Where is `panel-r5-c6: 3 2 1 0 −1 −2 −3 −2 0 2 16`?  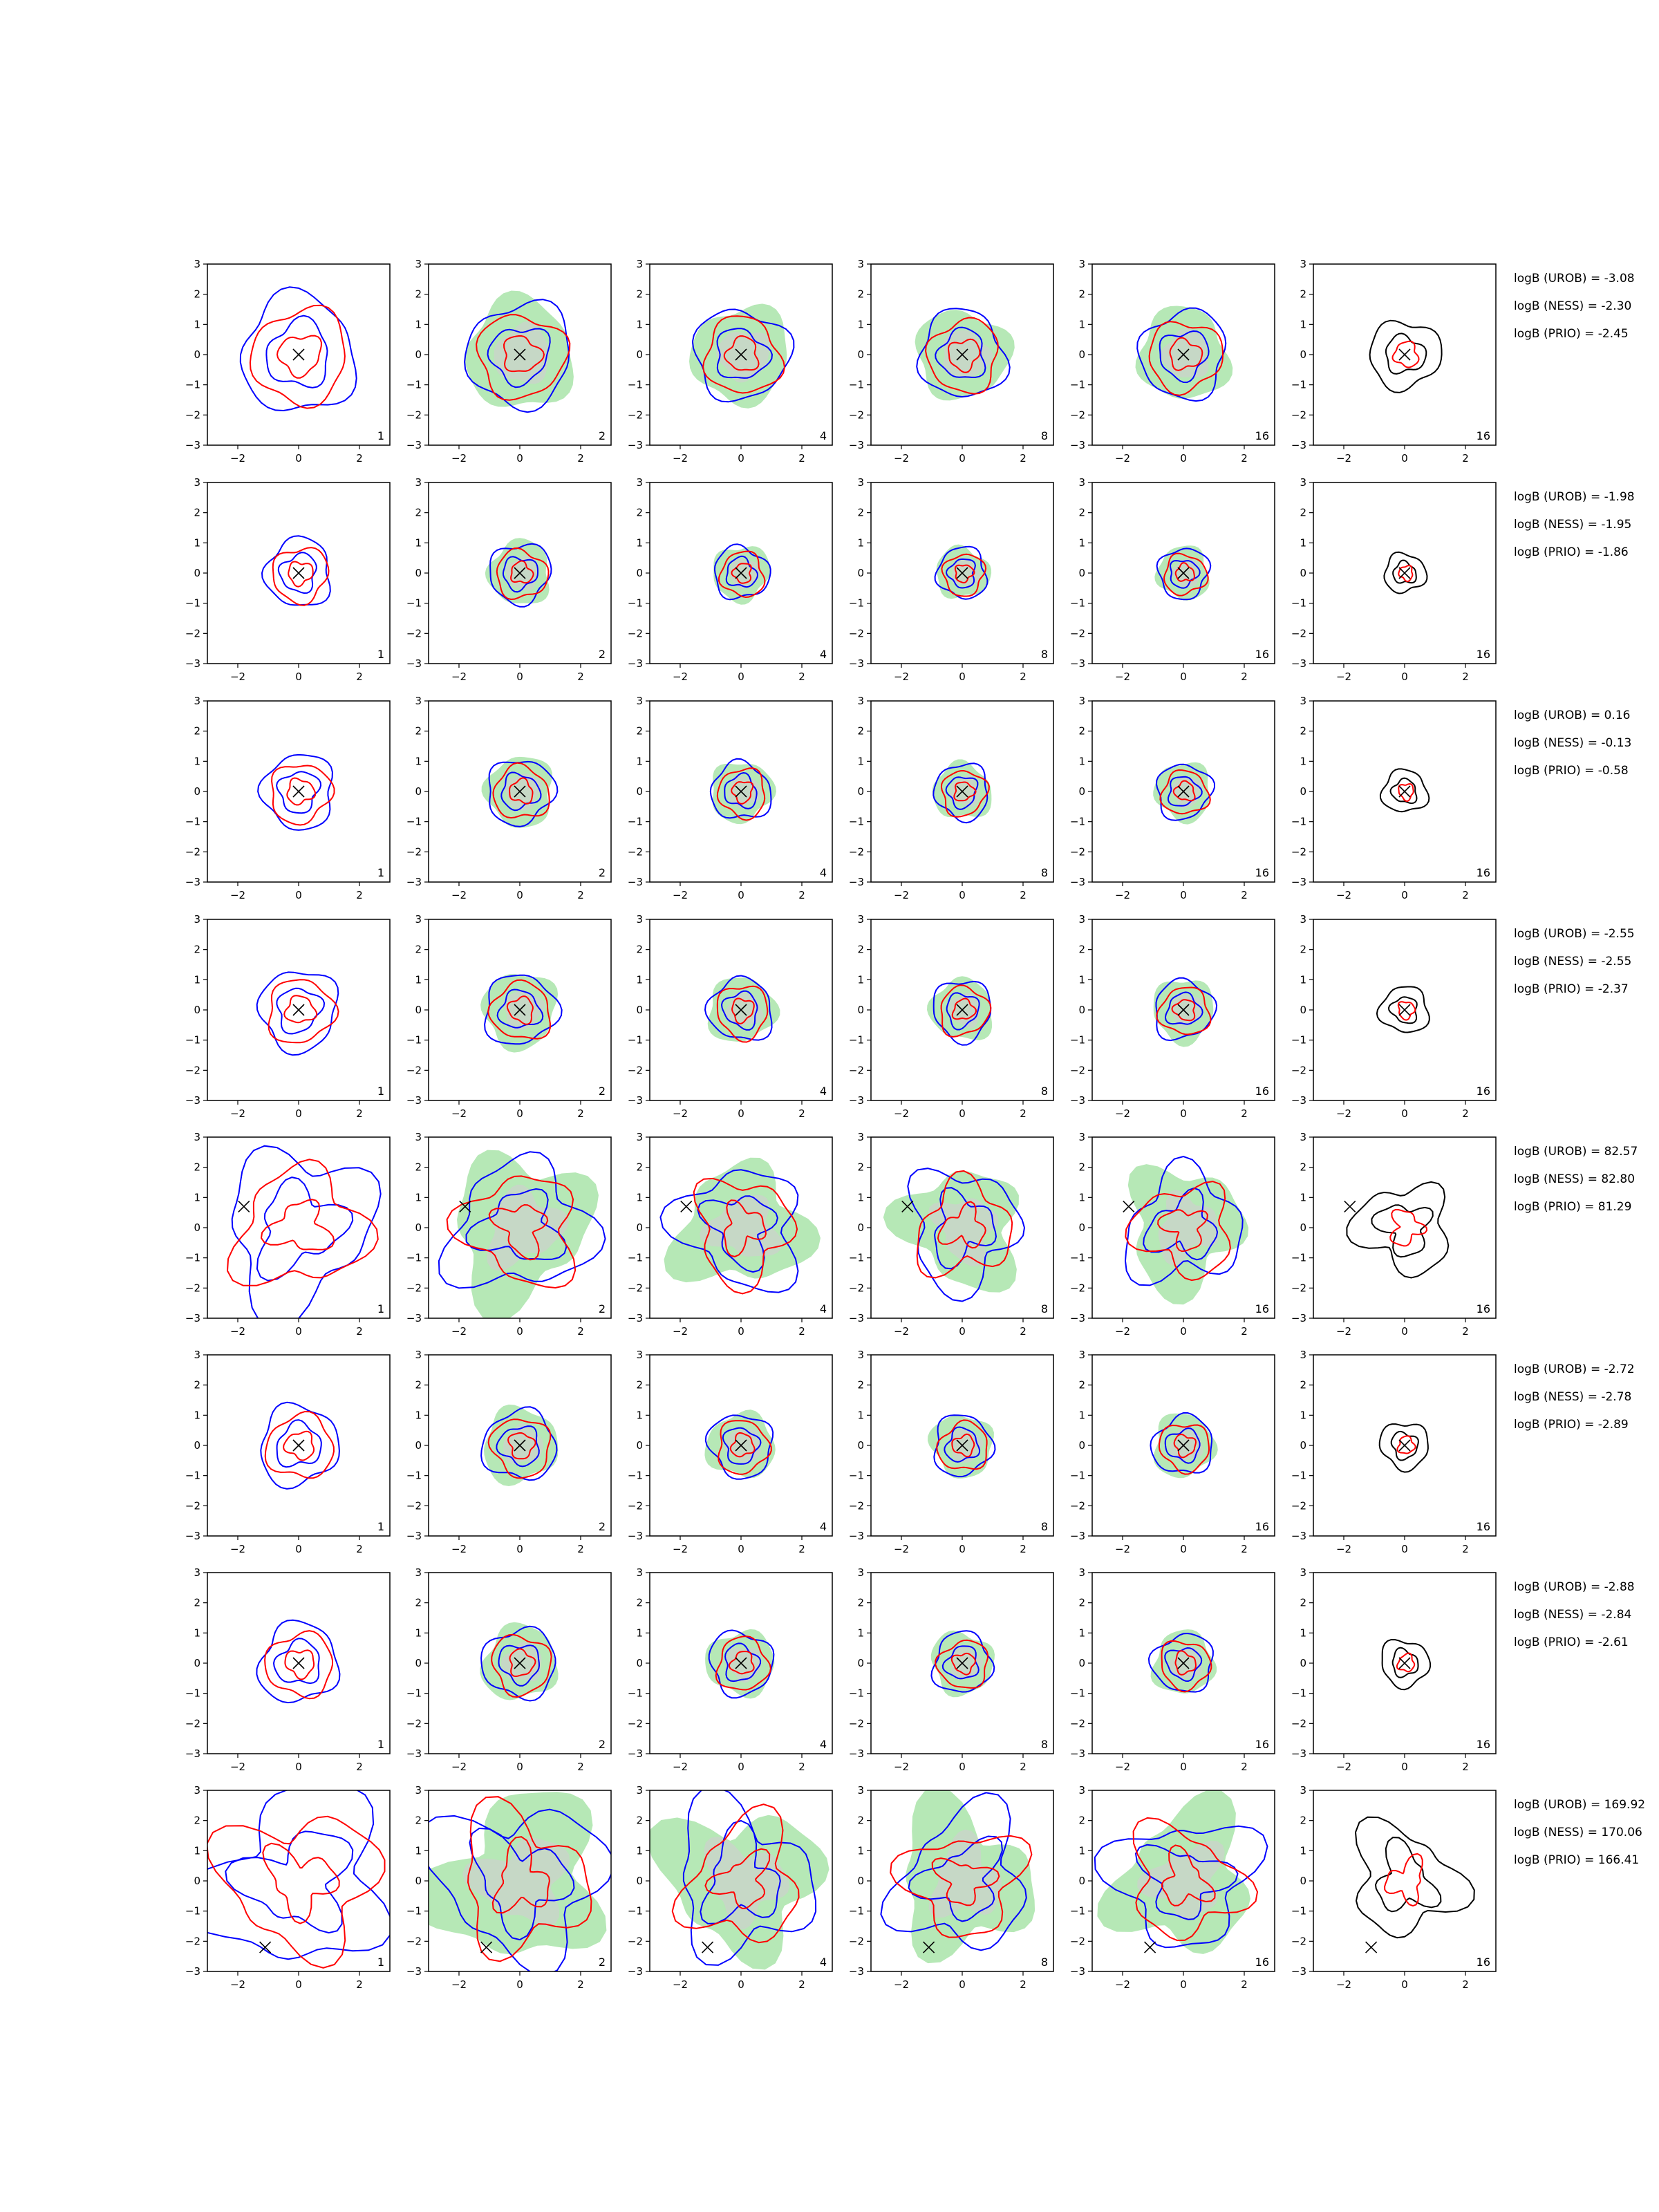
panel-r5-c6: 3 2 1 0 −1 −2 −3 −2 0 2 16 is located at coordinates (1394, 1234).